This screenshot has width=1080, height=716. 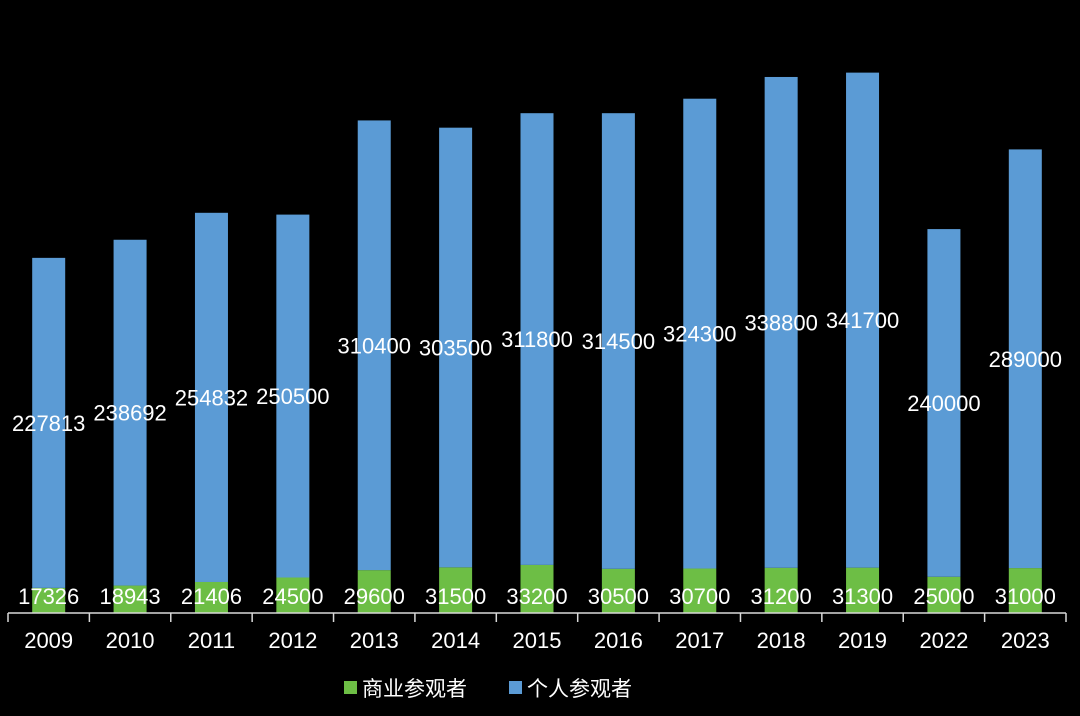 I want to click on bar-commercial-2019, so click(x=863, y=590).